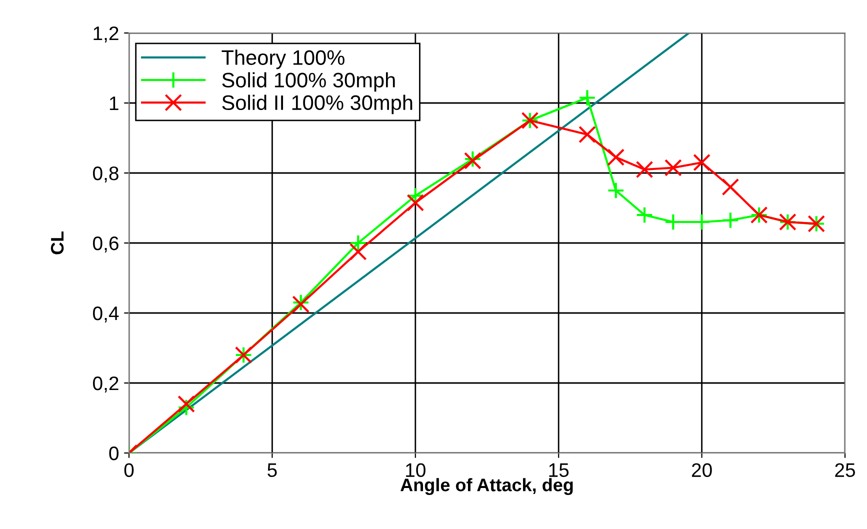  What do you see at coordinates (106, 34) in the screenshot?
I see `y-tick-label: 1,2` at bounding box center [106, 34].